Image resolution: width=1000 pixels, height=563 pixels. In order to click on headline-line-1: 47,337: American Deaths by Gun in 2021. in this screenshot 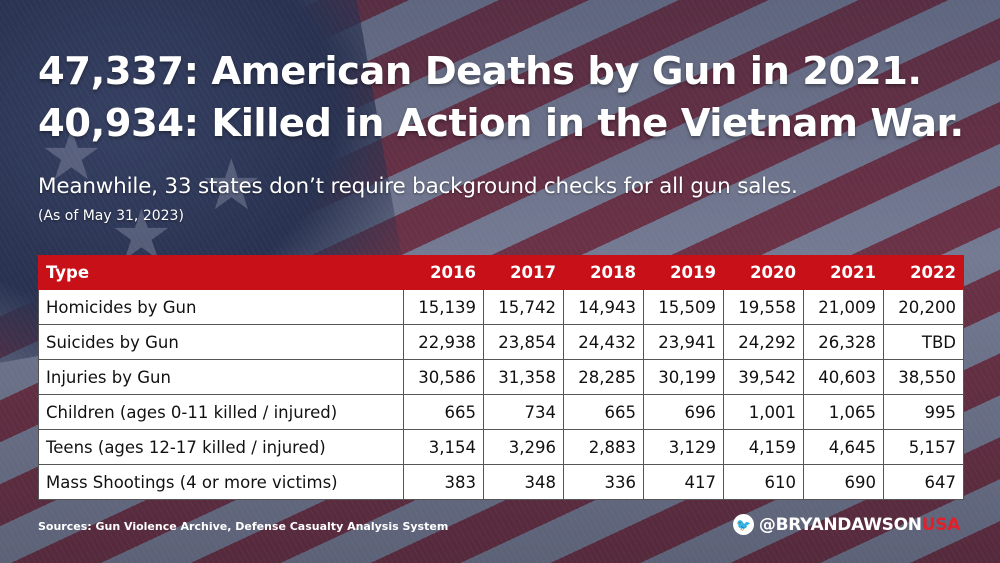, I will do `click(480, 71)`.